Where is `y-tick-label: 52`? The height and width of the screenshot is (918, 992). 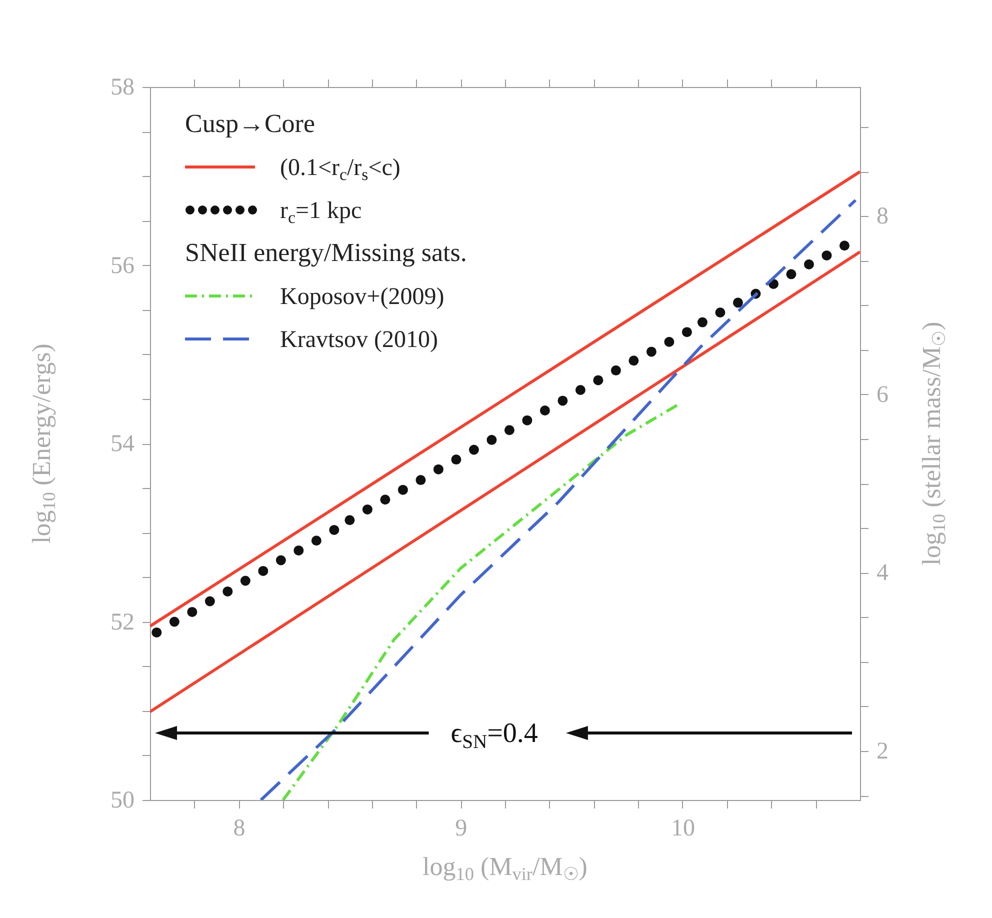 y-tick-label: 52 is located at coordinates (122, 622).